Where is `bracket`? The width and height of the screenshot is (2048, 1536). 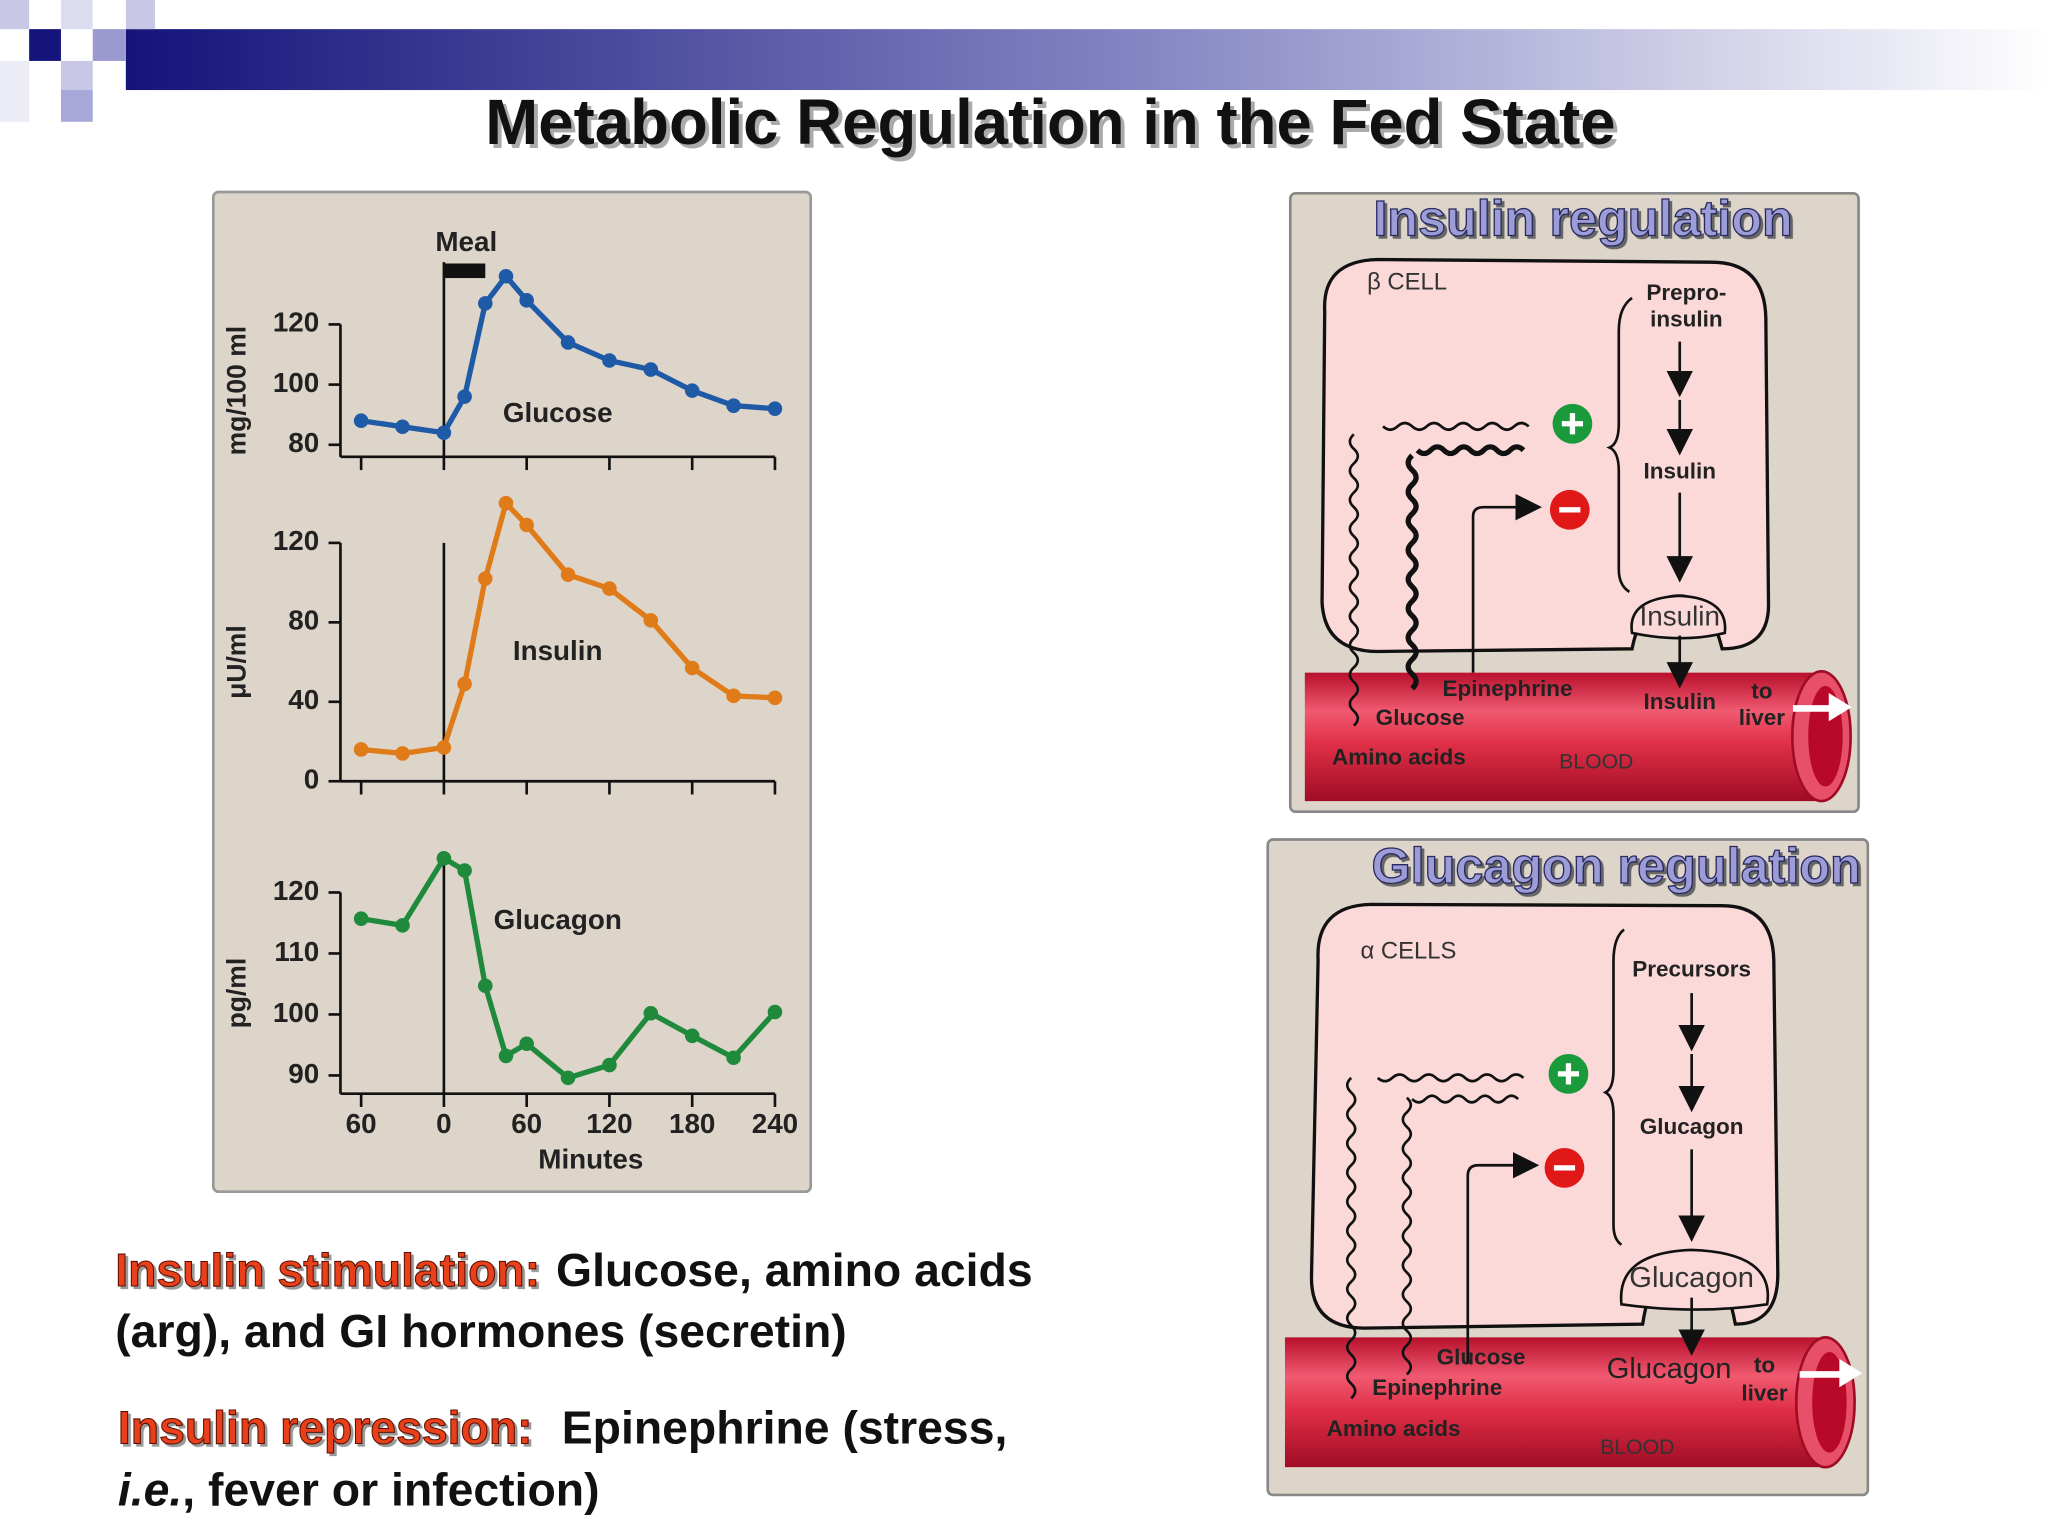 bracket is located at coordinates (1619, 445).